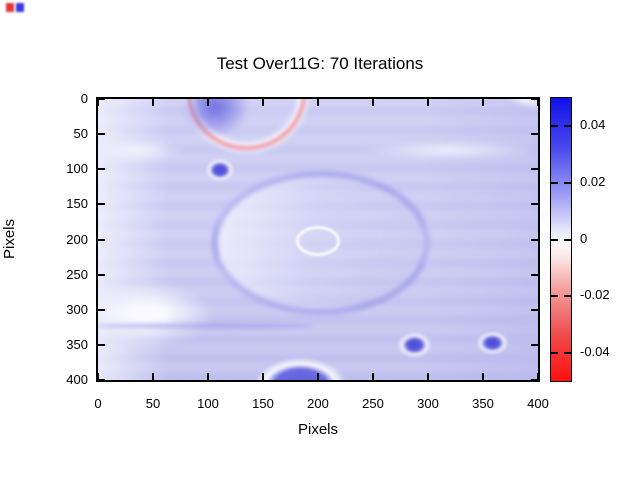 The image size is (640, 480). I want to click on bright-zone-left, so click(156, 314).